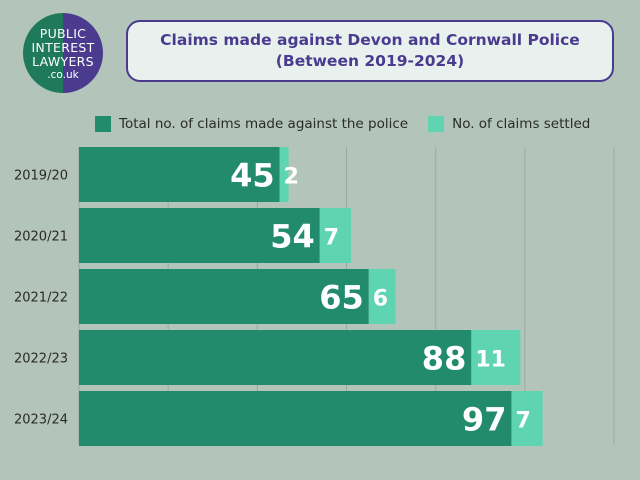 Image resolution: width=640 pixels, height=480 pixels. I want to click on category-label: 2021/22, so click(41, 298).